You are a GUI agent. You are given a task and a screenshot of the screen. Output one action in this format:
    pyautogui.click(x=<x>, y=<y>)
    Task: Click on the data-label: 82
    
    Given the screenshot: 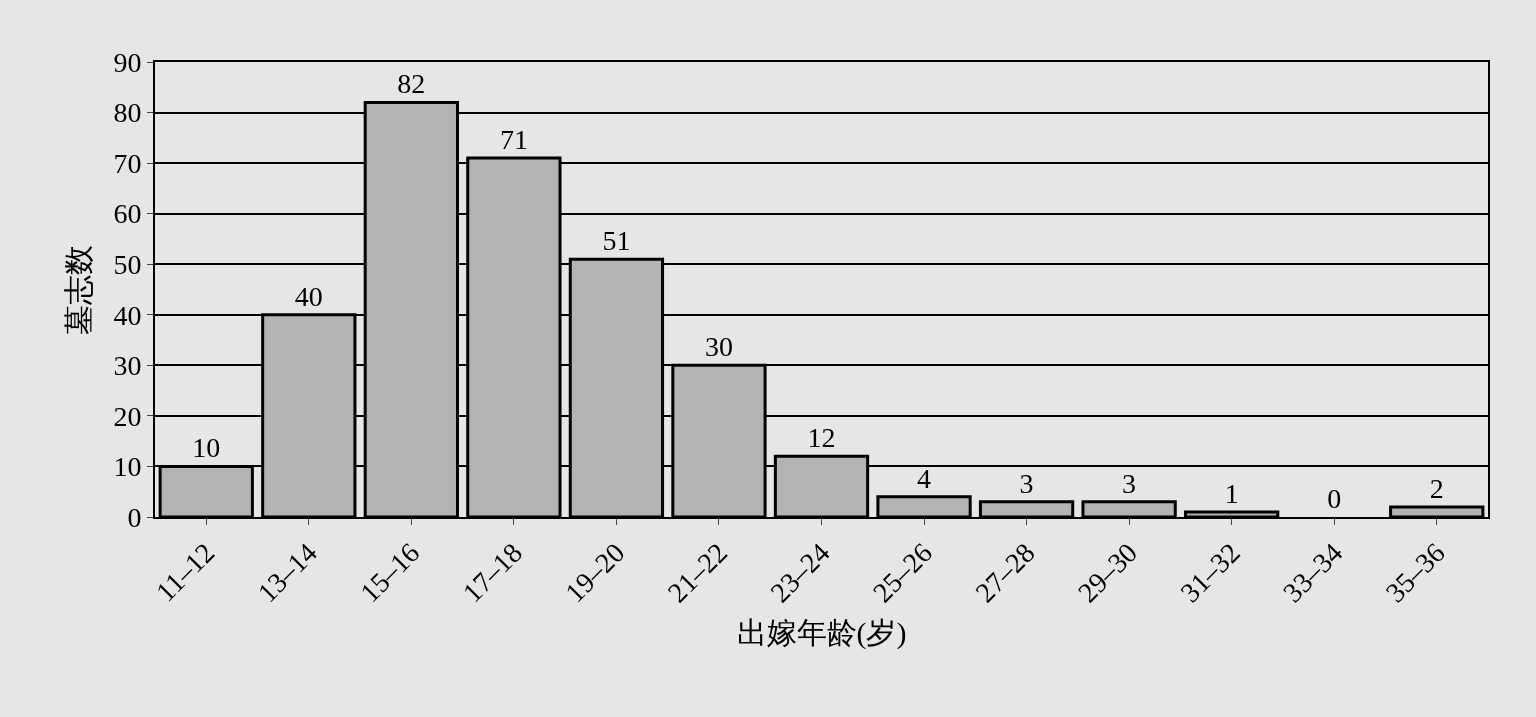 What is the action you would take?
    pyautogui.click(x=411, y=84)
    